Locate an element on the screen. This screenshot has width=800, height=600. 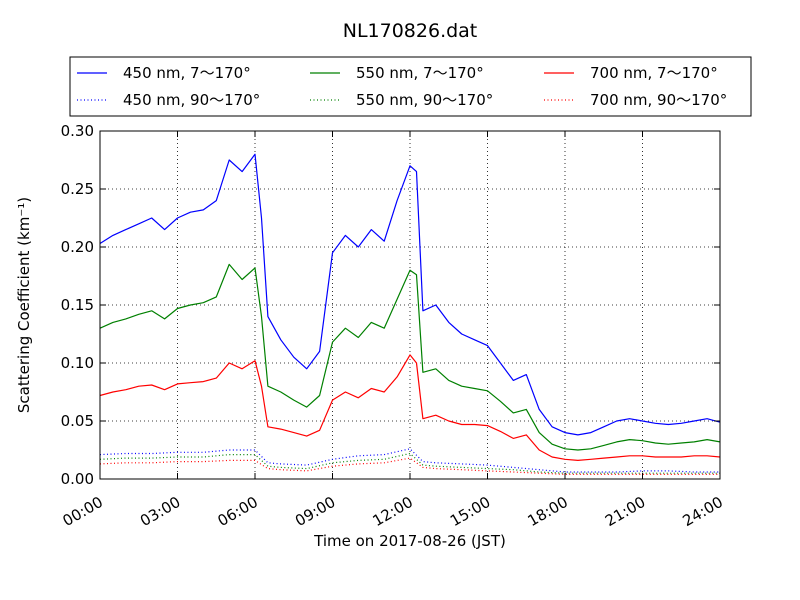
y-tick-label: 0.05 is located at coordinates (77, 421).